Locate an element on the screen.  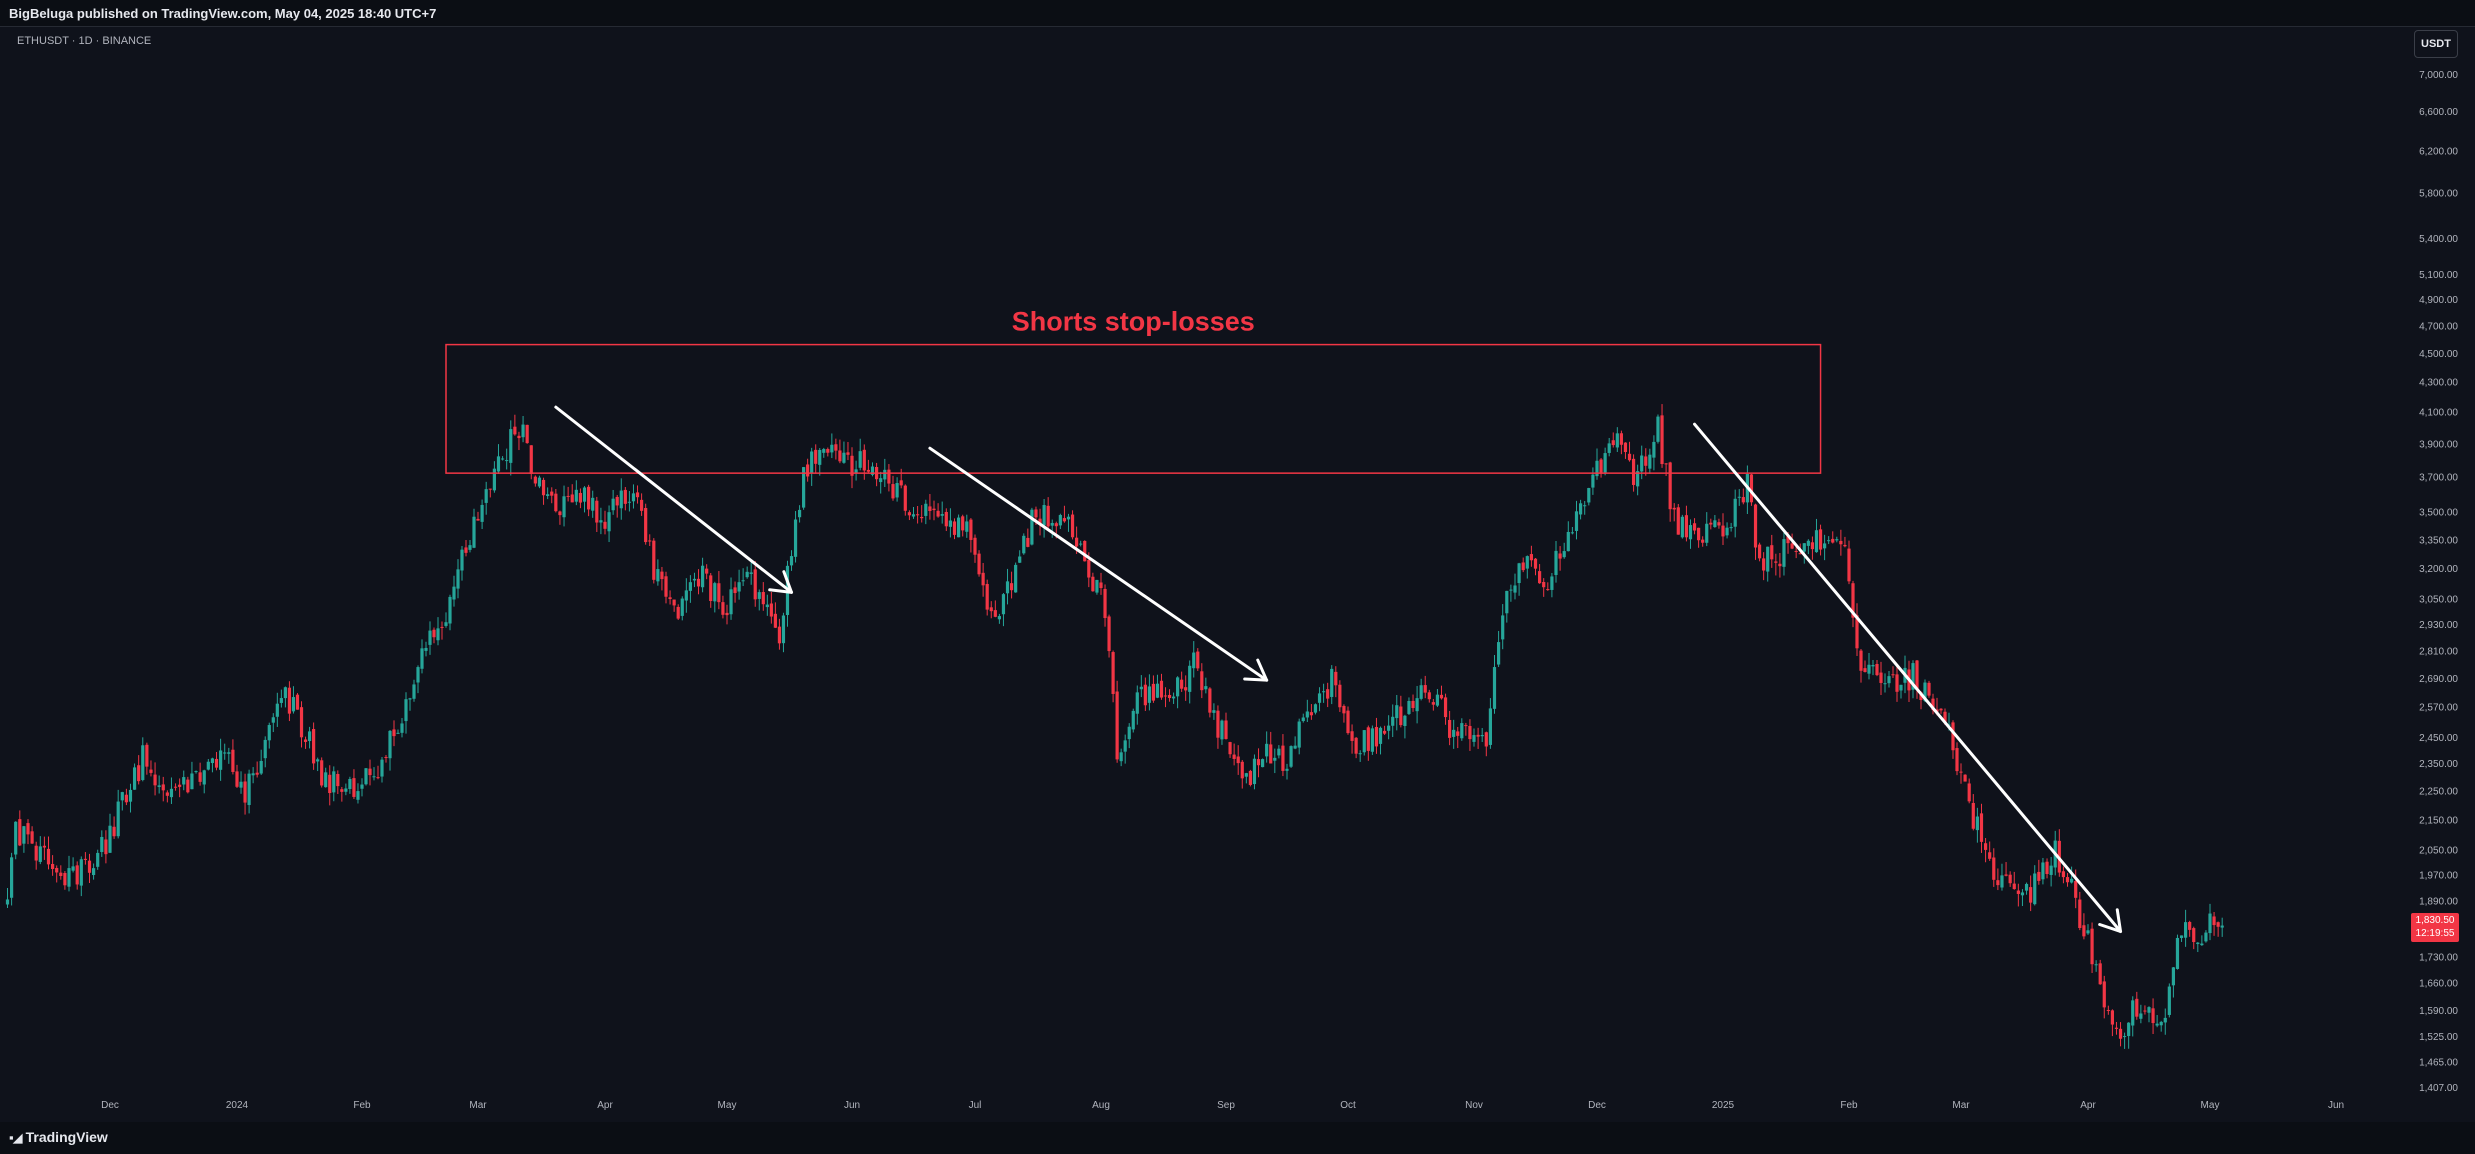
y-tick-label: 4,300.00 is located at coordinates (2438, 383).